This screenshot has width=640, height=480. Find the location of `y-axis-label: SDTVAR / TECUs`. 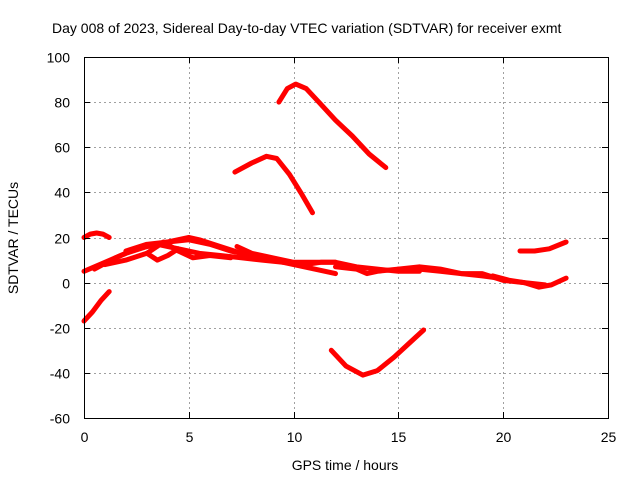

y-axis-label: SDTVAR / TECUs is located at coordinates (13, 238).